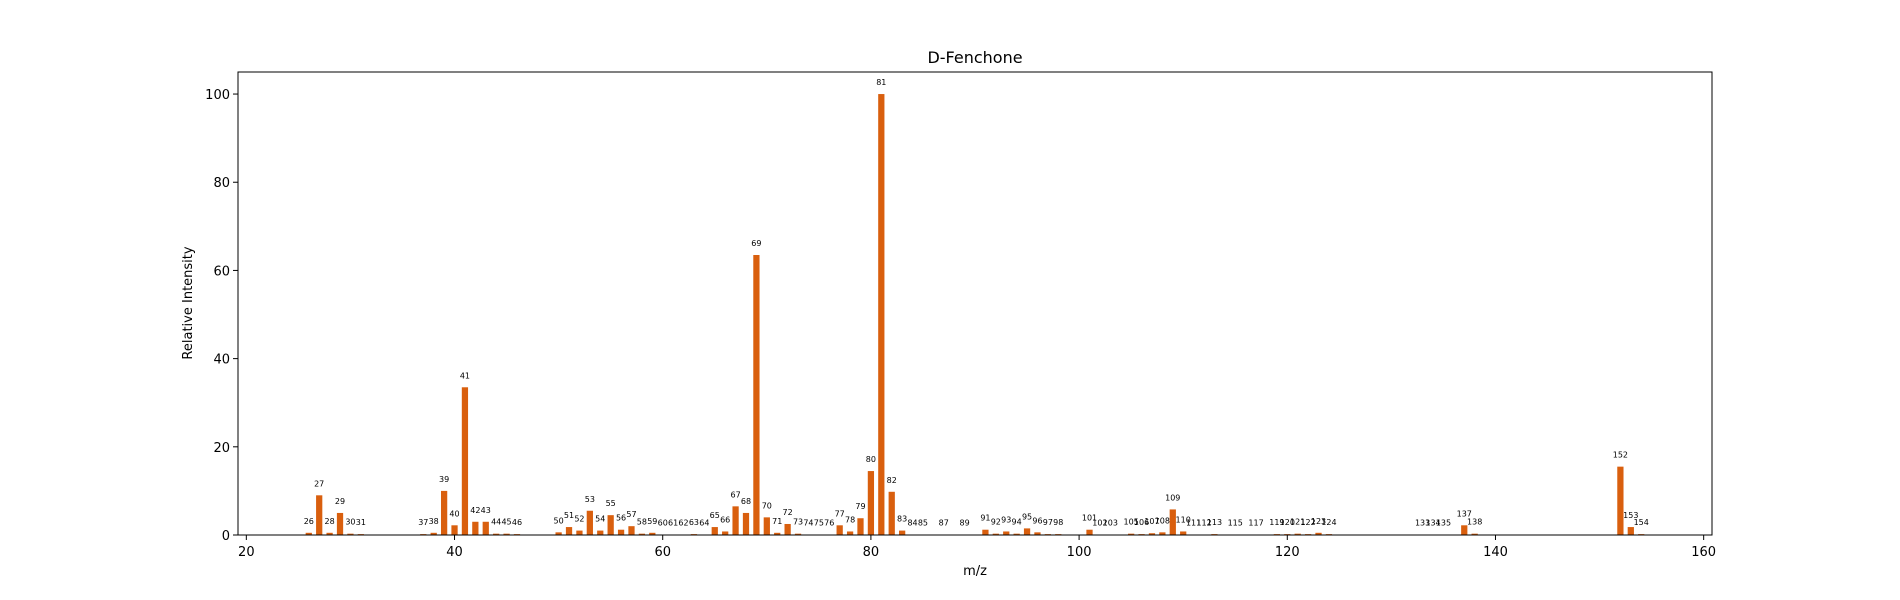 The height and width of the screenshot is (600, 1900). What do you see at coordinates (704, 523) in the screenshot?
I see `peak-label-64: 64` at bounding box center [704, 523].